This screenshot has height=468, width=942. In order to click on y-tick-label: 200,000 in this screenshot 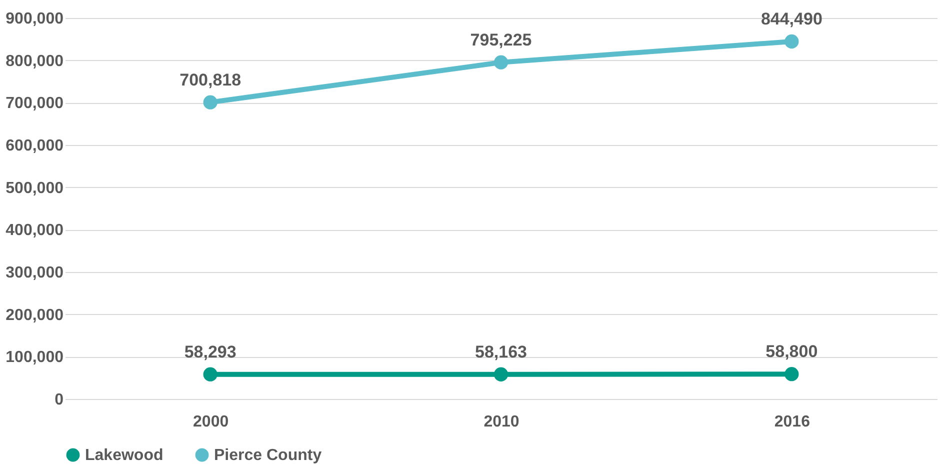, I will do `click(35, 315)`.